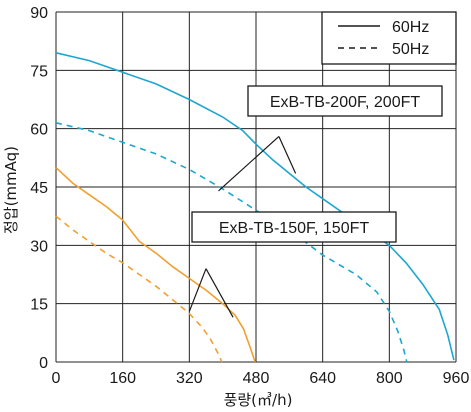 Image resolution: width=471 pixels, height=412 pixels. What do you see at coordinates (122, 378) in the screenshot?
I see `x-tick-label: 160` at bounding box center [122, 378].